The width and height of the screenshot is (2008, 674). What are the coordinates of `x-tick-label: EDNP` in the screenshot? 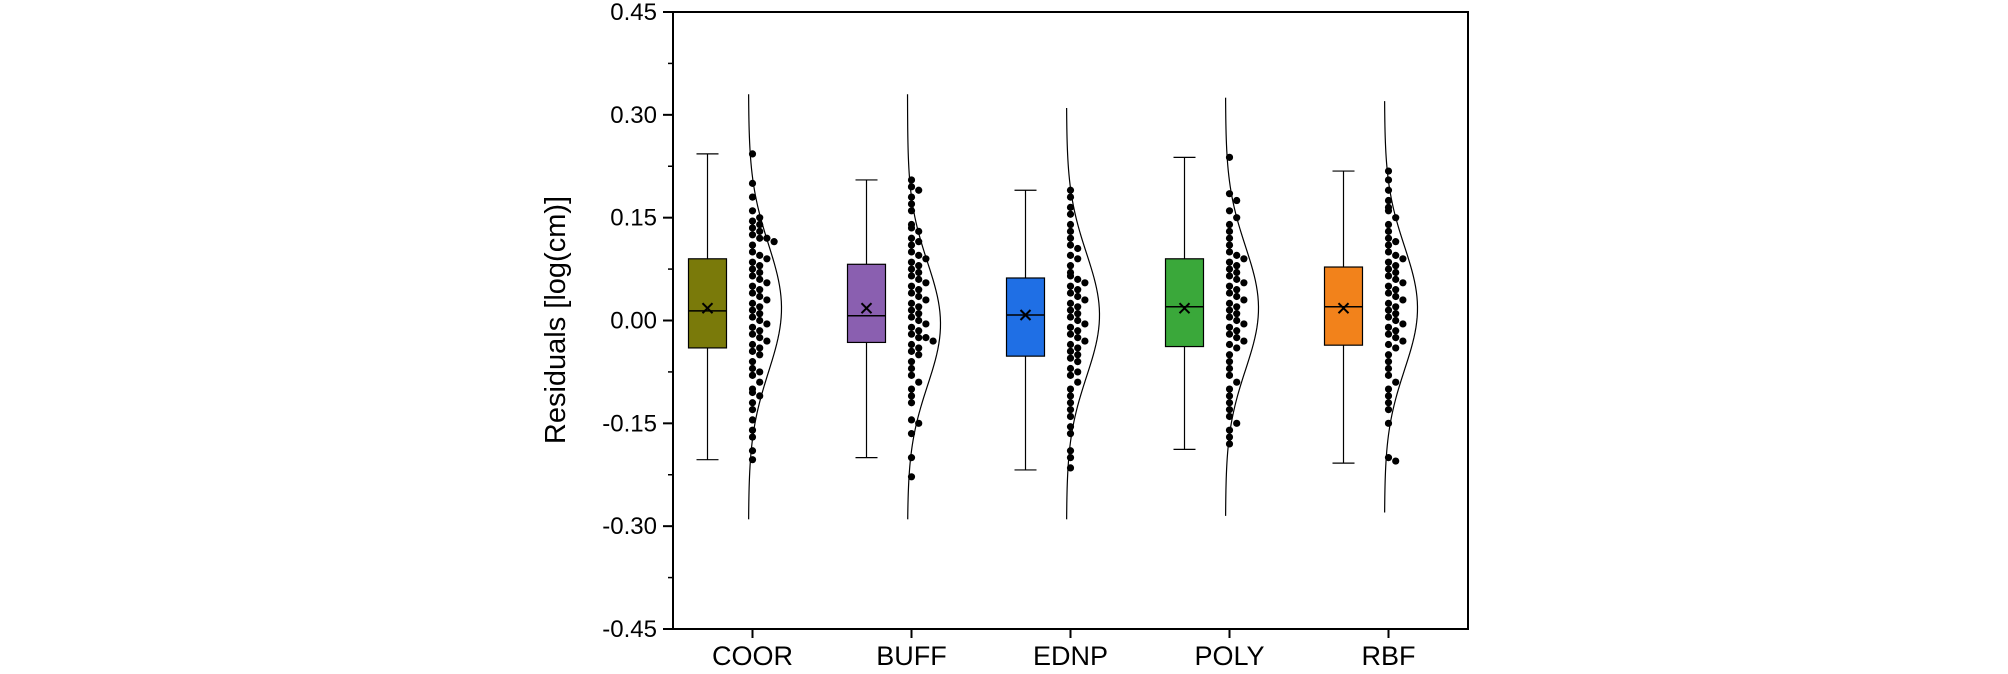 It's located at (1070, 656).